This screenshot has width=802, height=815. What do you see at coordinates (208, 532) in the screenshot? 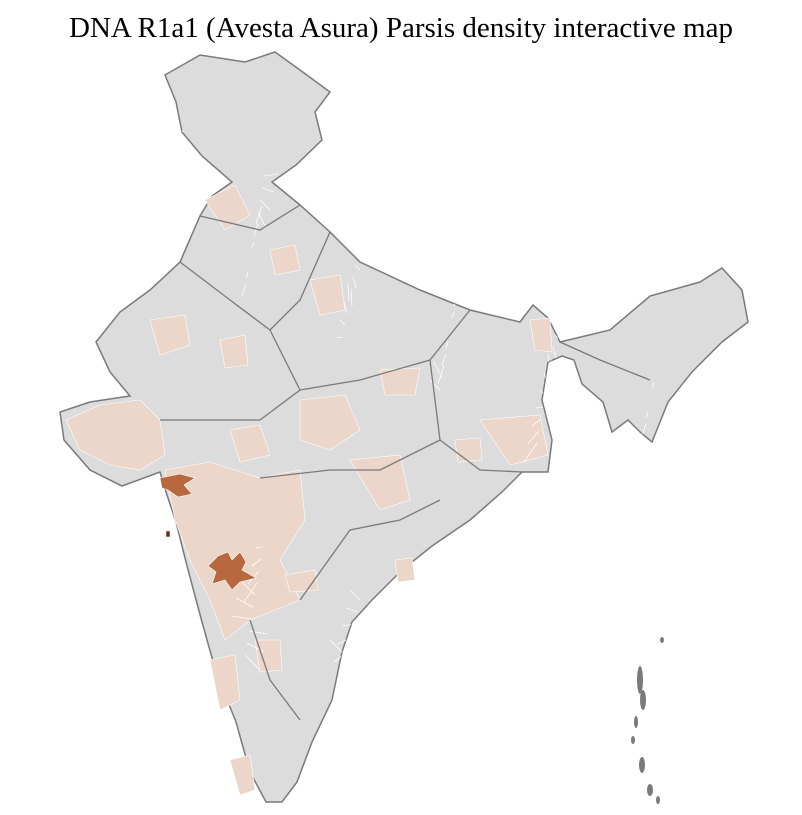
I see `high-density-districts` at bounding box center [208, 532].